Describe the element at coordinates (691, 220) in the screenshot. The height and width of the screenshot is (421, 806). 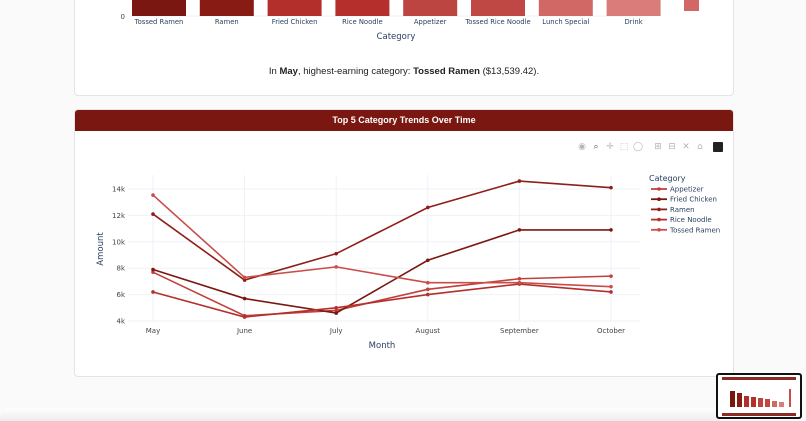
I see `legend-label: Rice Noodle` at that location.